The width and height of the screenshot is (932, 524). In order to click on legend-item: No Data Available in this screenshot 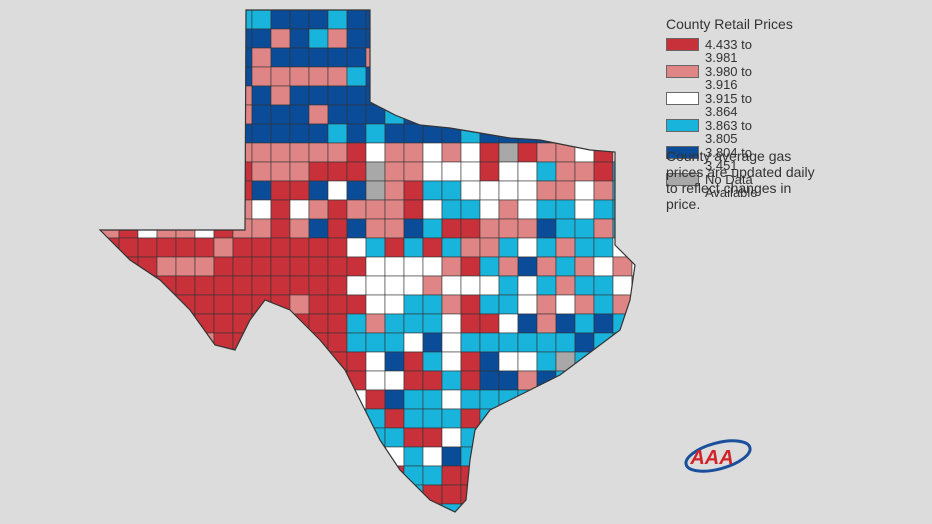, I will do `click(751, 186)`.